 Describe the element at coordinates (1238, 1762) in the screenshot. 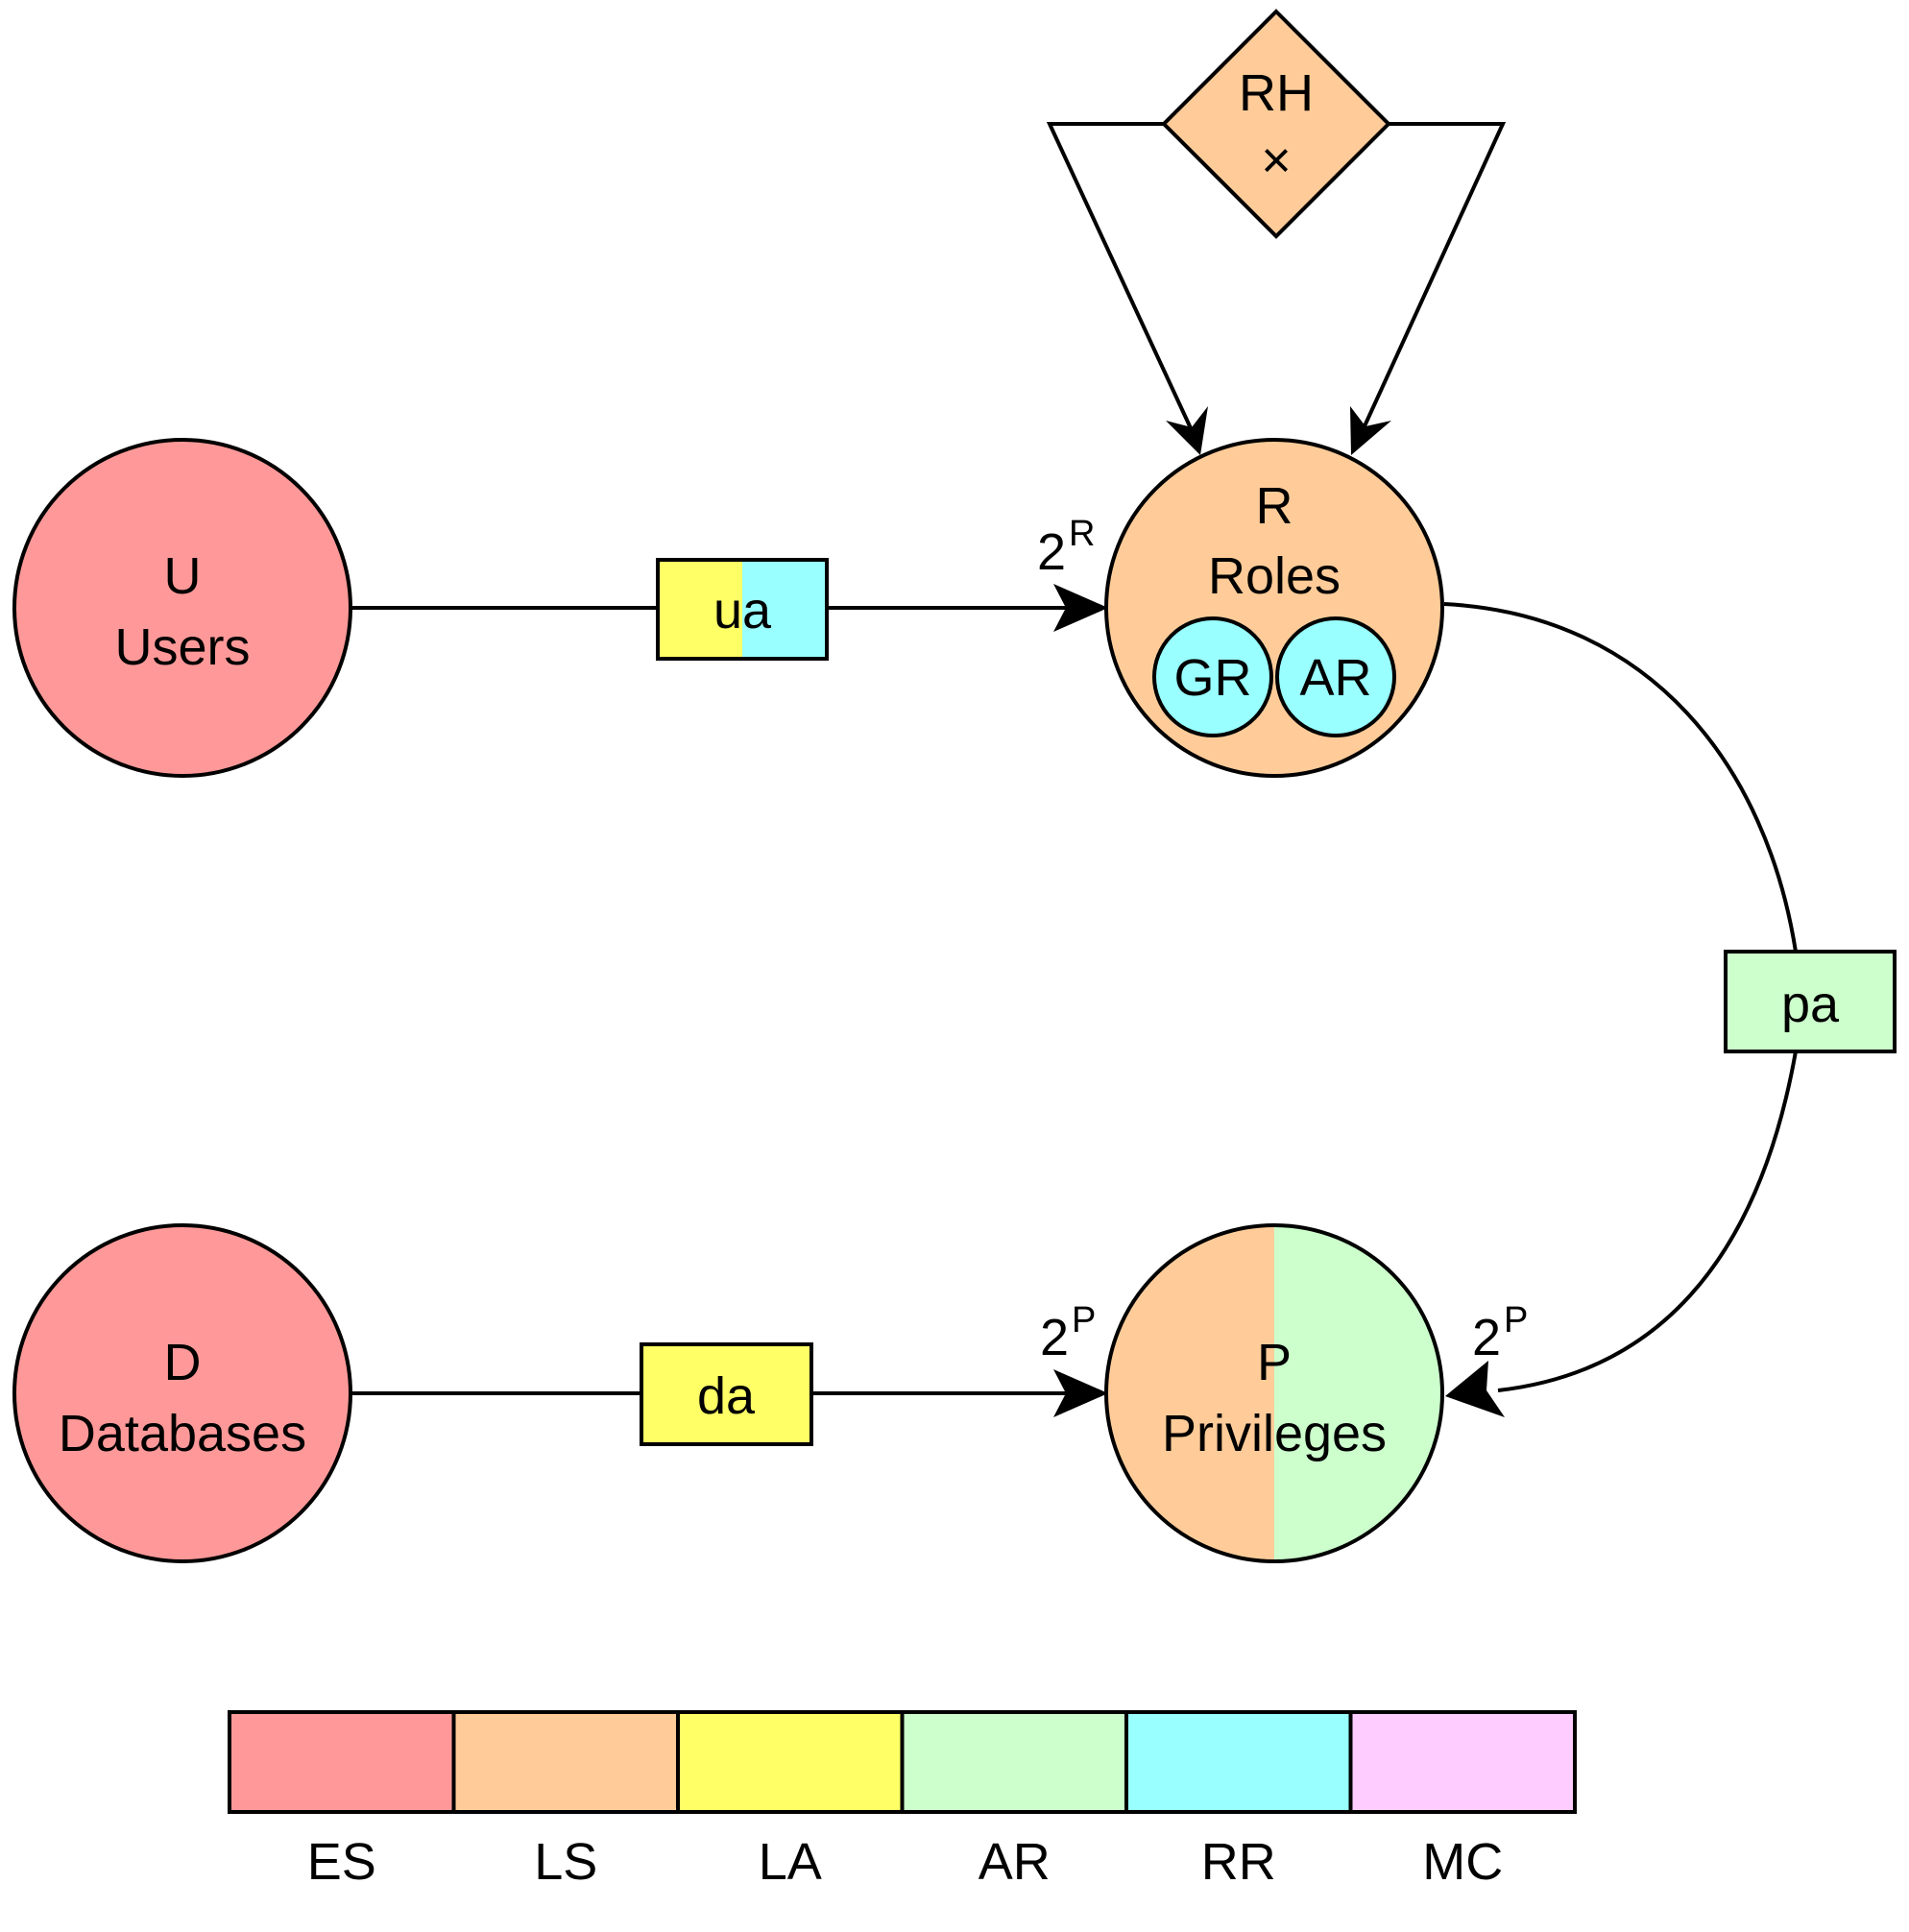

I see `legend-swatch-rr` at that location.